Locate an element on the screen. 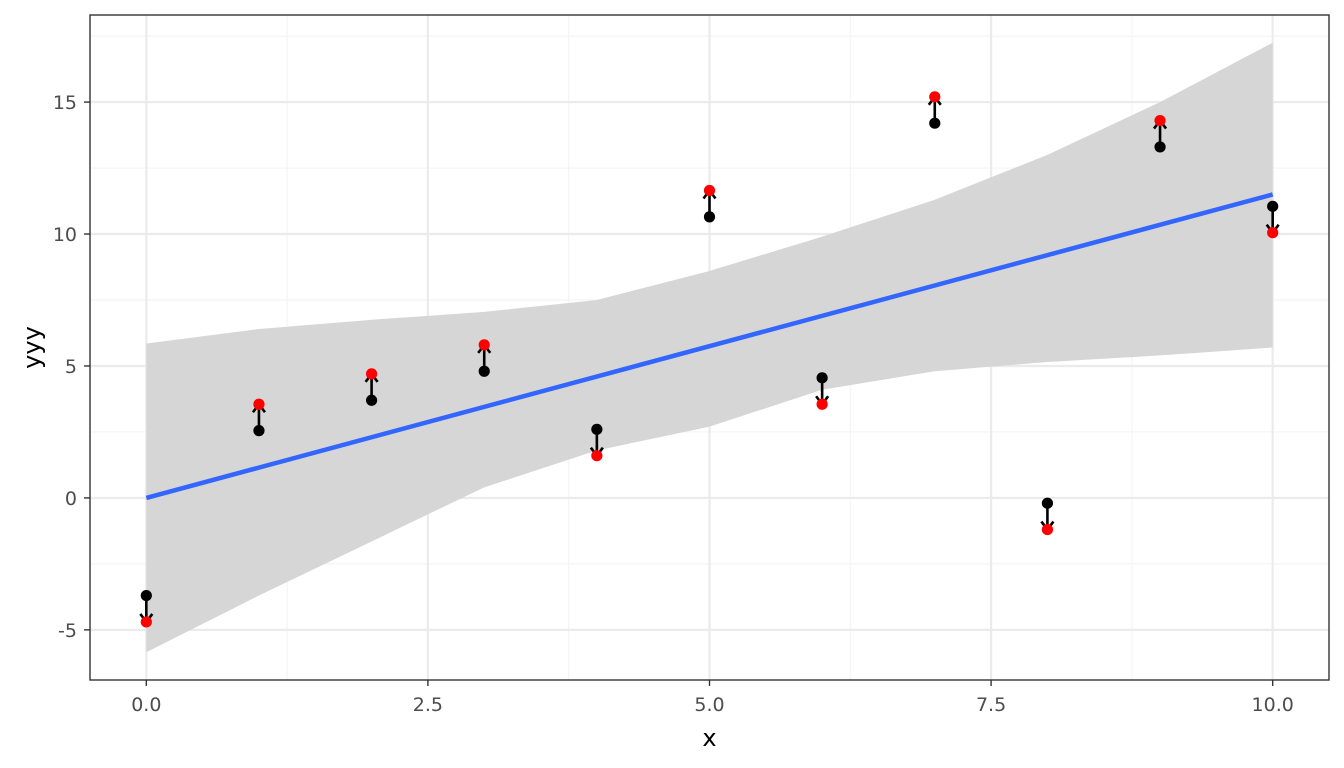  x-tick-label: 7.5 is located at coordinates (991, 705).